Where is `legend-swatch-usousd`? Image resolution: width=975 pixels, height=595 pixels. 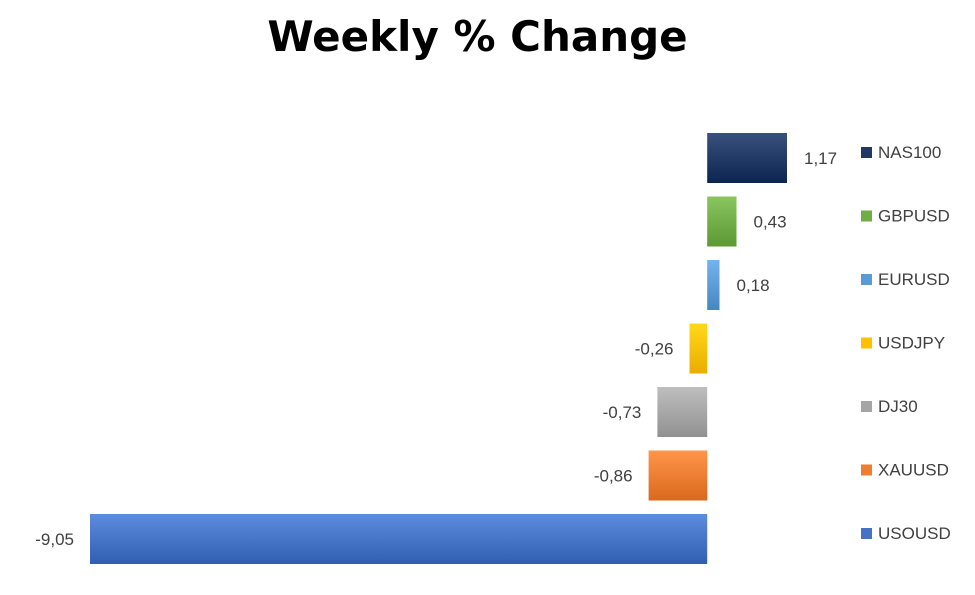 legend-swatch-usousd is located at coordinates (866, 533).